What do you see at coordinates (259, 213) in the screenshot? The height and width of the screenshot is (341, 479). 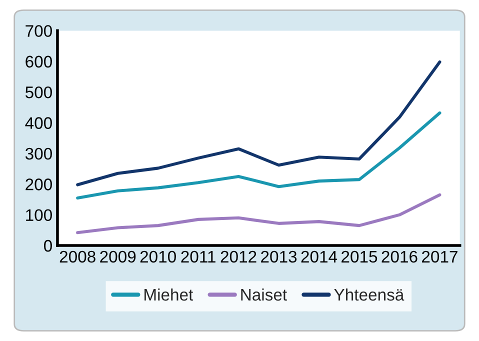 I see `line-series` at bounding box center [259, 213].